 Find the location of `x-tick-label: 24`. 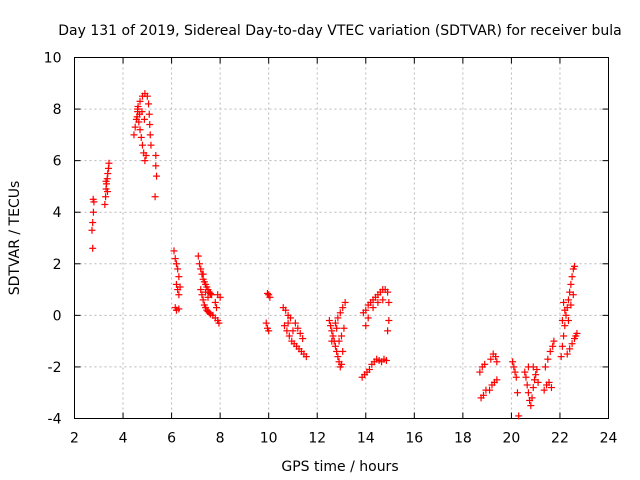

x-tick-label: 24 is located at coordinates (609, 439).